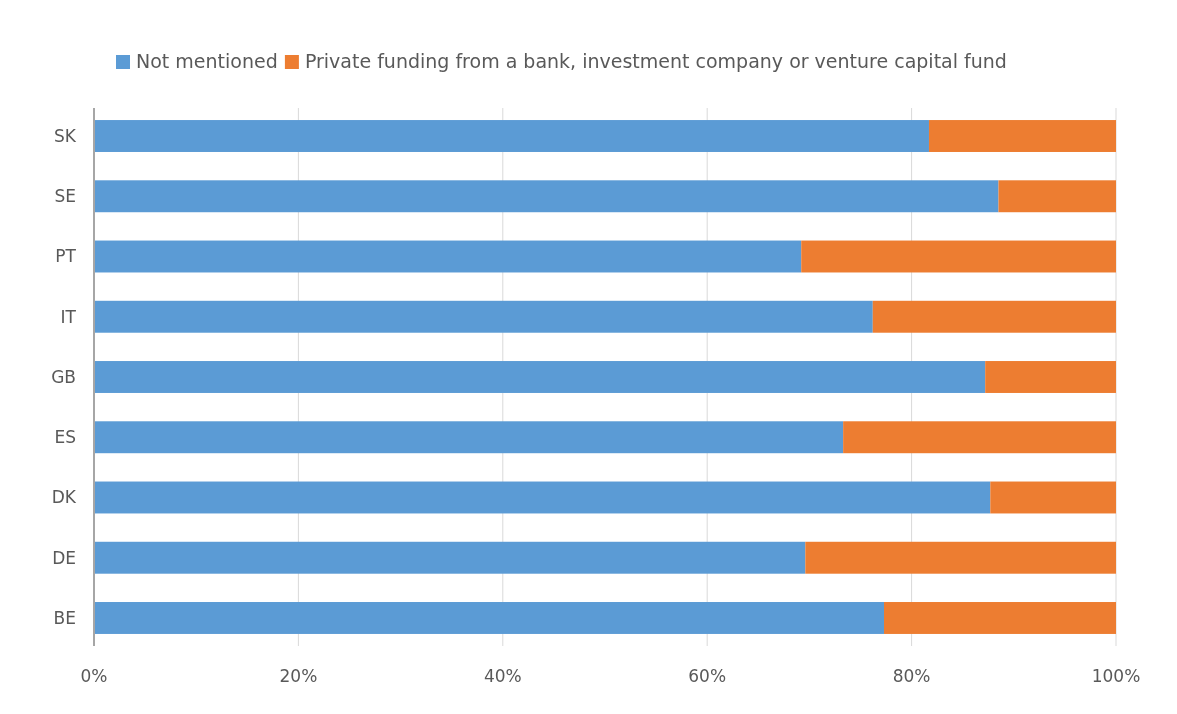 Image resolution: width=1177 pixels, height=714 pixels. Describe the element at coordinates (65, 437) in the screenshot. I see `y-tick-label: ES` at that location.